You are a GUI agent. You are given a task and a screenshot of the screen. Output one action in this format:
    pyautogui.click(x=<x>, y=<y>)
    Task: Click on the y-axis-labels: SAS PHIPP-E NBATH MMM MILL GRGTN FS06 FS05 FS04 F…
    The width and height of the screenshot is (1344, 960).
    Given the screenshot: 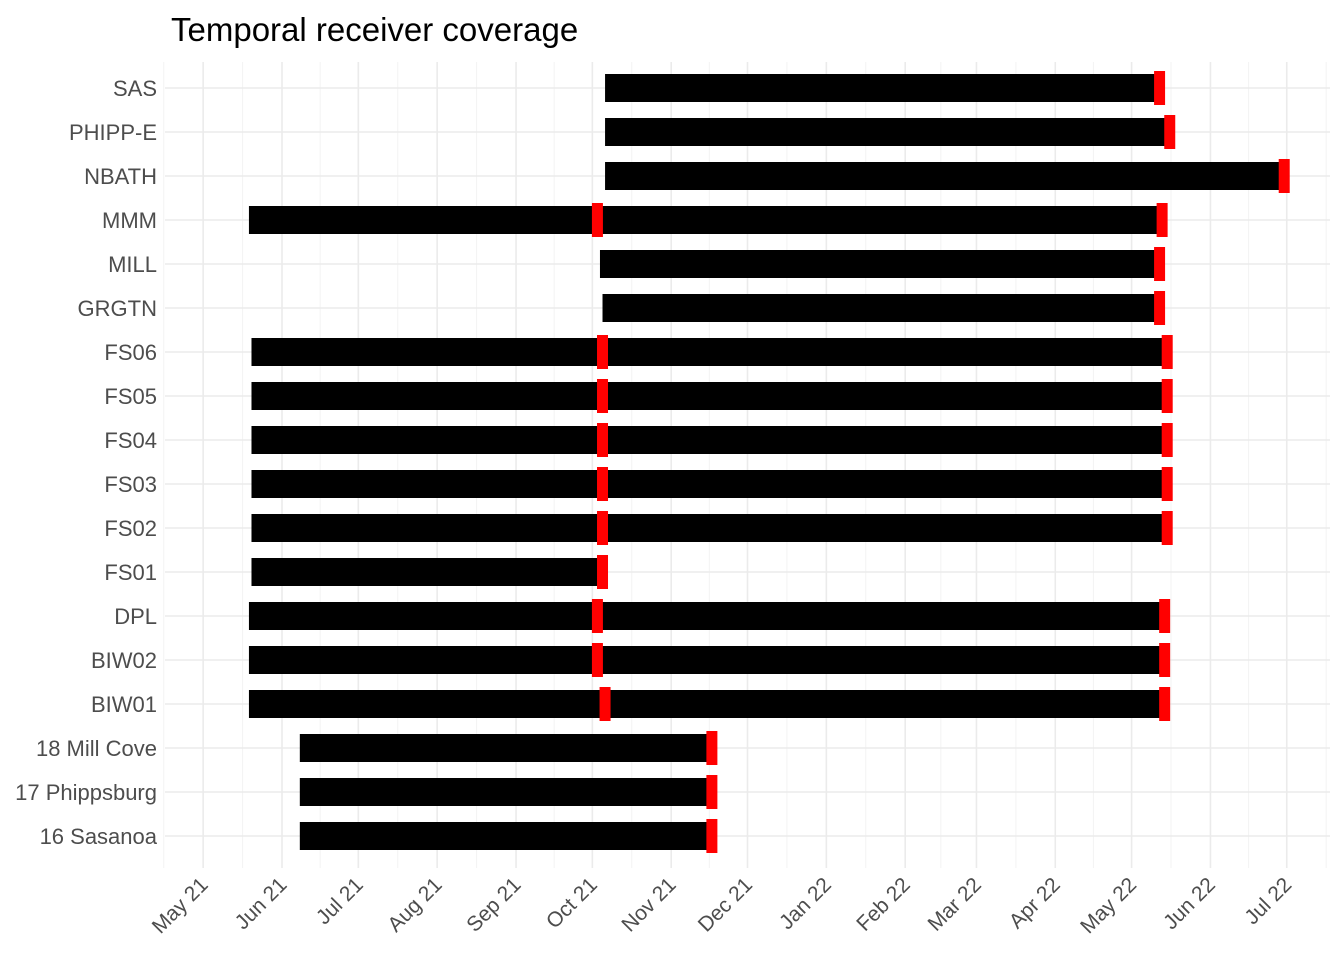 What is the action you would take?
    pyautogui.click(x=86, y=462)
    